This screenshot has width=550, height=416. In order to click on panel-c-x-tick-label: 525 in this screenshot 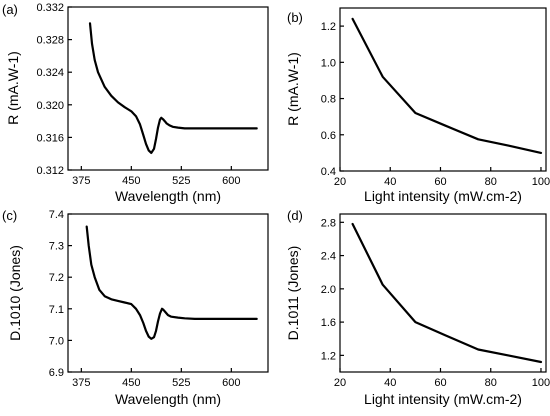, I will do `click(181, 383)`.